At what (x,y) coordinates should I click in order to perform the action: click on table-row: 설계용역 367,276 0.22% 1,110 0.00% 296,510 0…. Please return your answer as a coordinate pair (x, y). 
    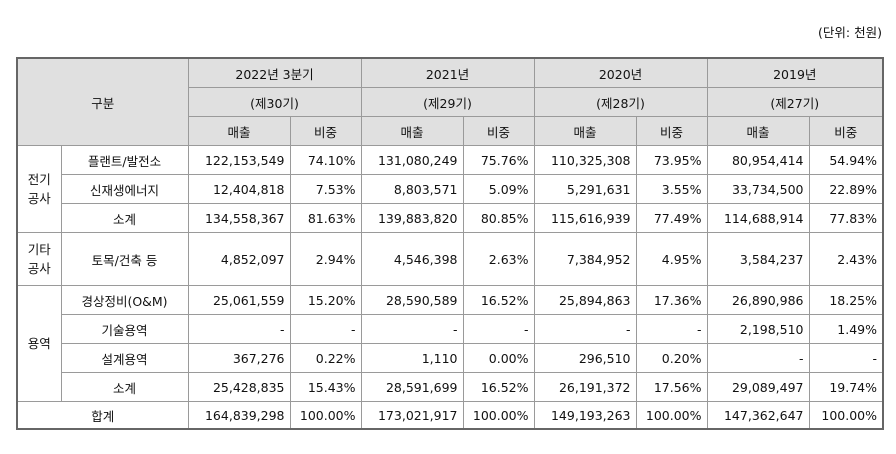
    Looking at the image, I should click on (450, 358).